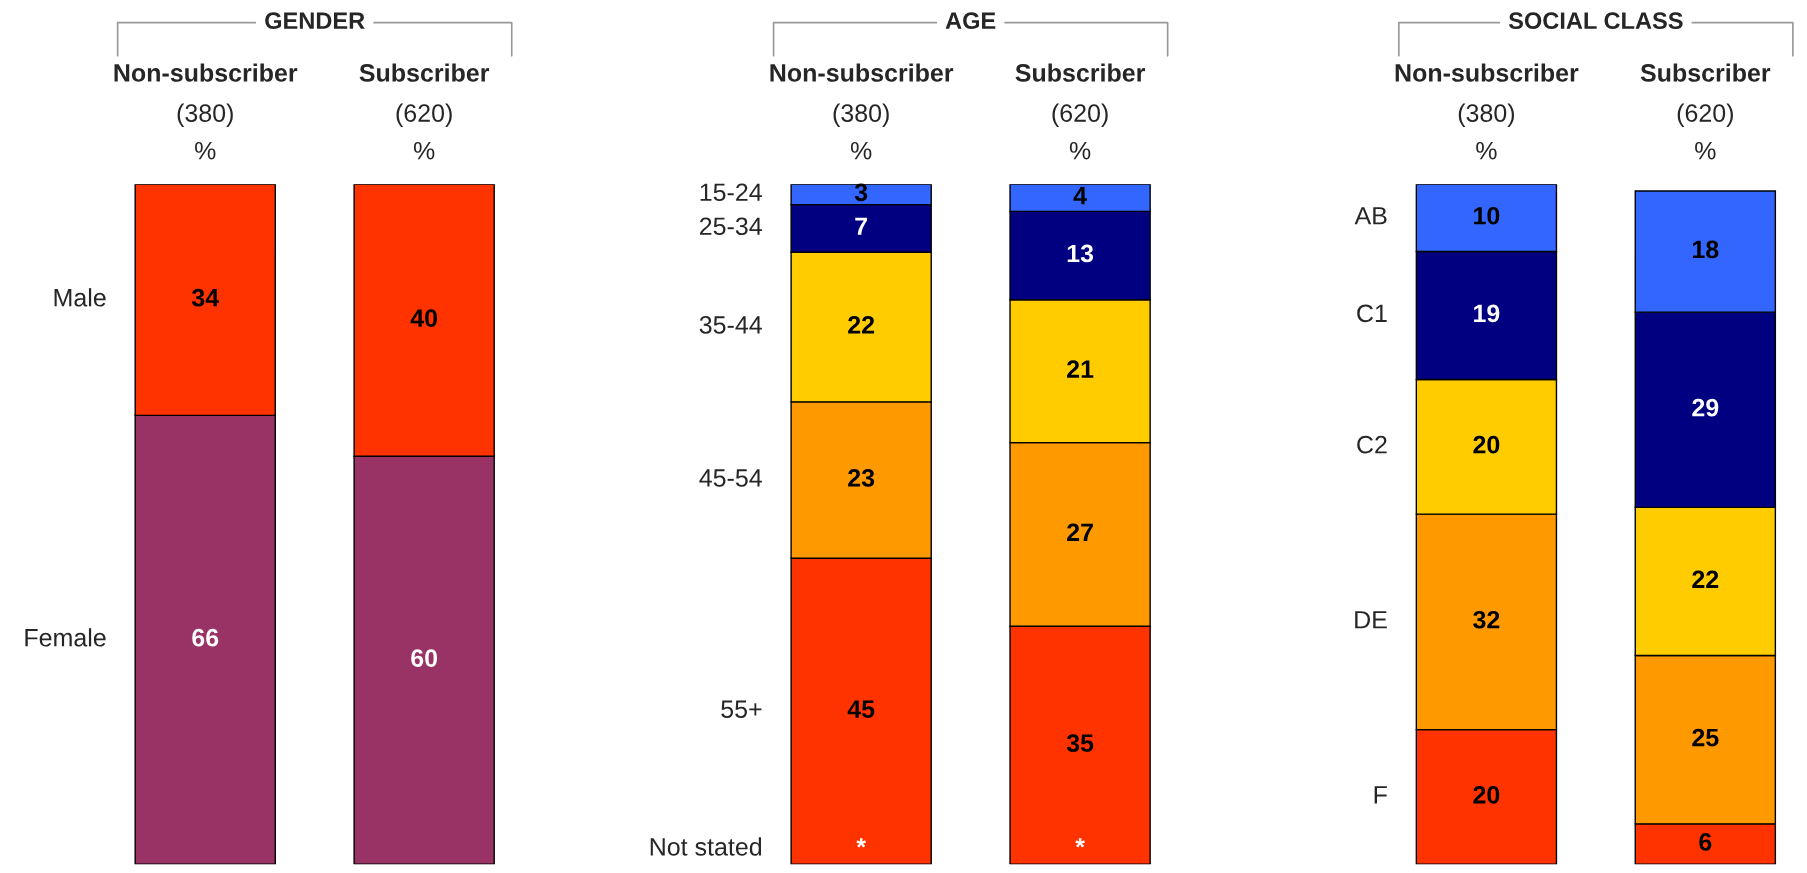 The height and width of the screenshot is (873, 1807). Describe the element at coordinates (1372, 444) in the screenshot. I see `series-label: C2` at that location.